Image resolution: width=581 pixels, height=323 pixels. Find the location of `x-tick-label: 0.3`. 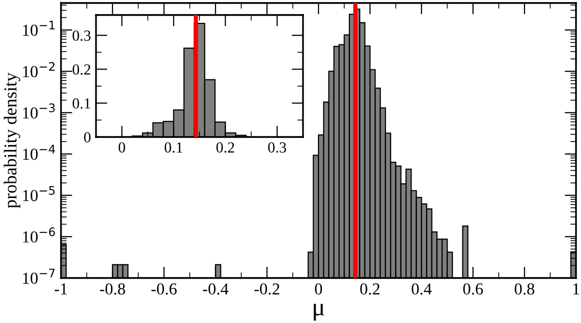

x-tick-label: 0.3 is located at coordinates (277, 147).